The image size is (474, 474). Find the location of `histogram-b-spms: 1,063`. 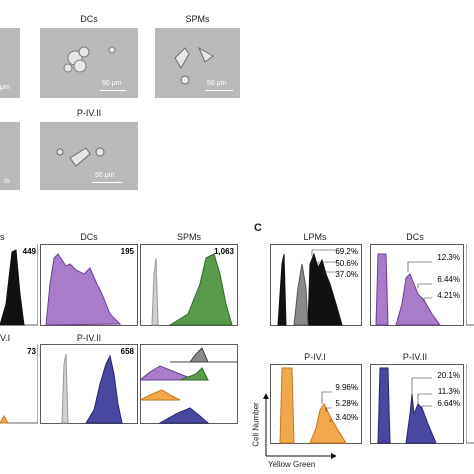

histogram-b-spms: 1,063 is located at coordinates (189, 285).